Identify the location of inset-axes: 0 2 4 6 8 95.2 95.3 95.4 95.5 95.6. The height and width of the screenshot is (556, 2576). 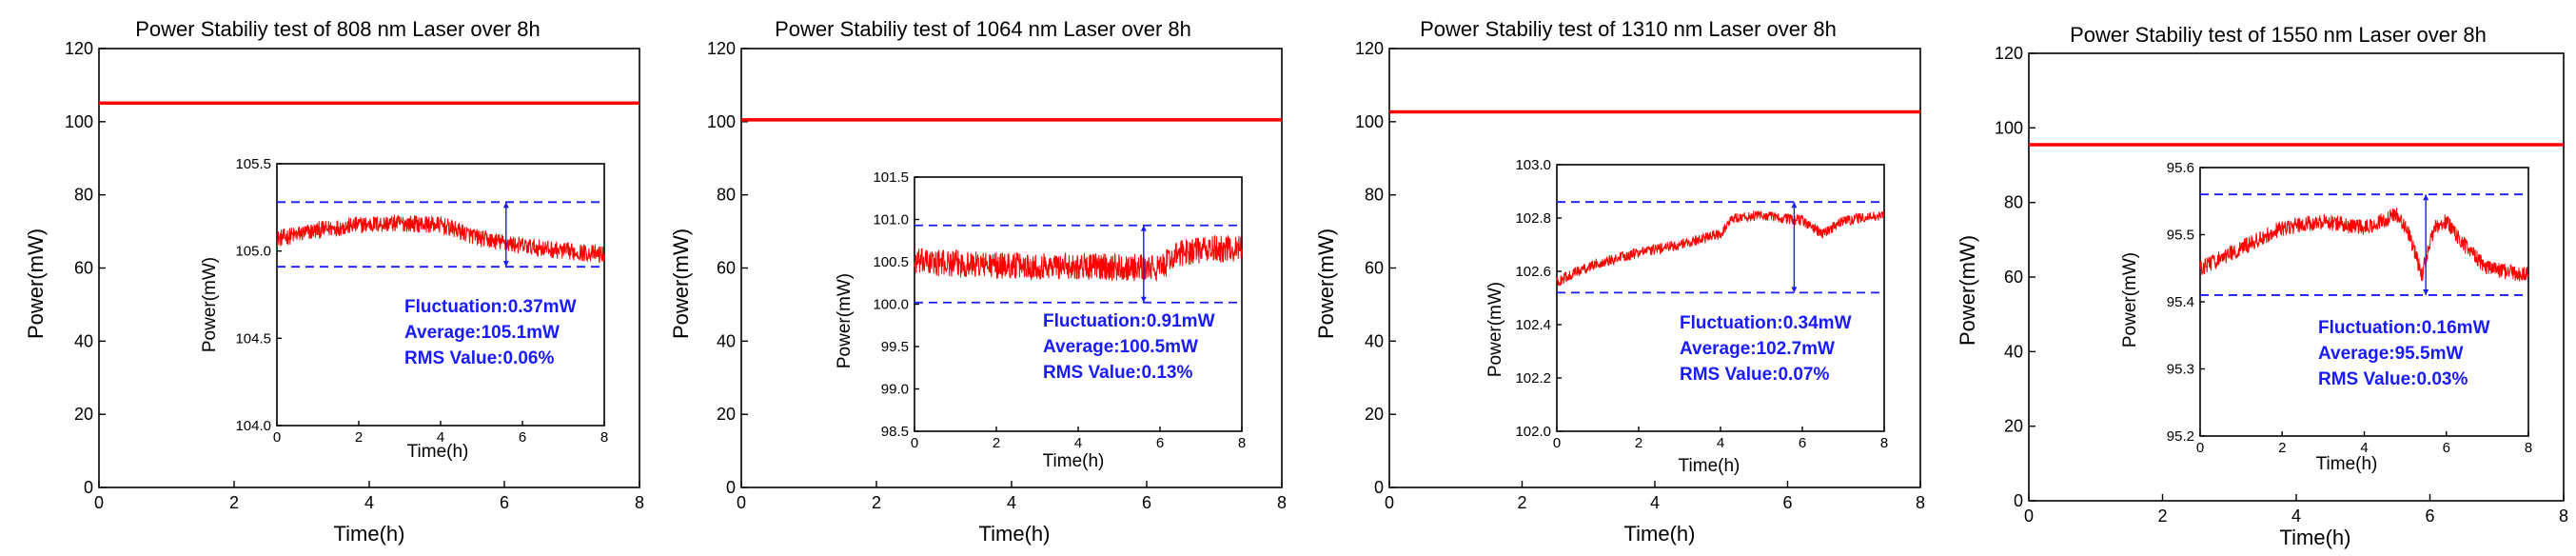
(2349, 308).